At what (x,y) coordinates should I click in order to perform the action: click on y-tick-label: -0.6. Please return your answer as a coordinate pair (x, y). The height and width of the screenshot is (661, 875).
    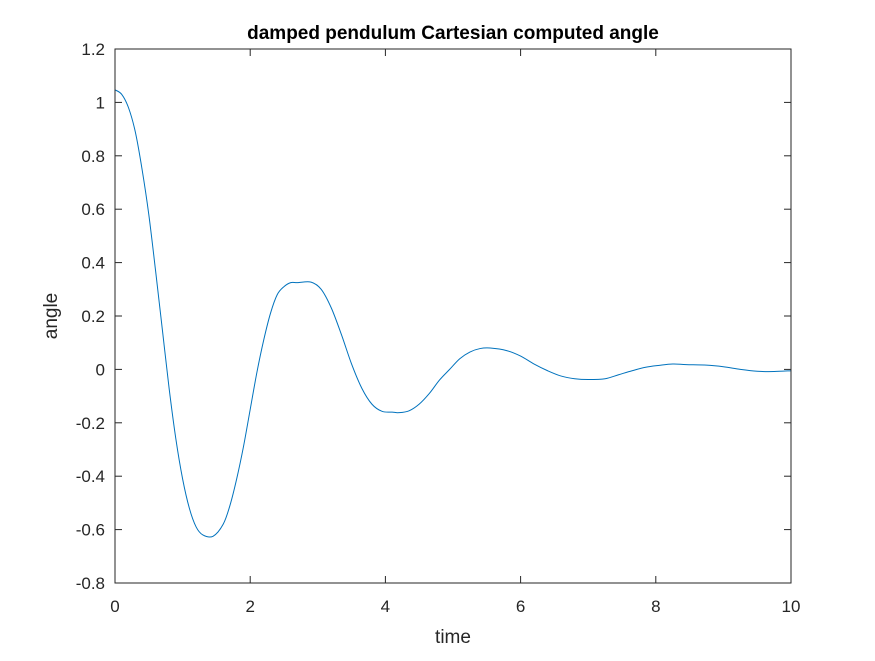
    Looking at the image, I should click on (90, 530).